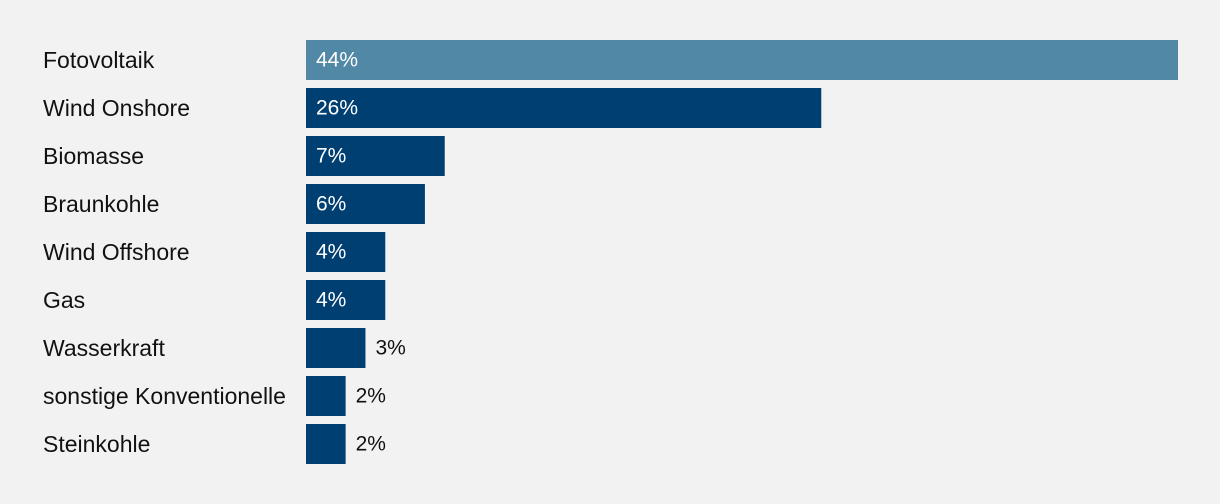 The width and height of the screenshot is (1220, 504). Describe the element at coordinates (331, 156) in the screenshot. I see `value-label: 7%` at that location.